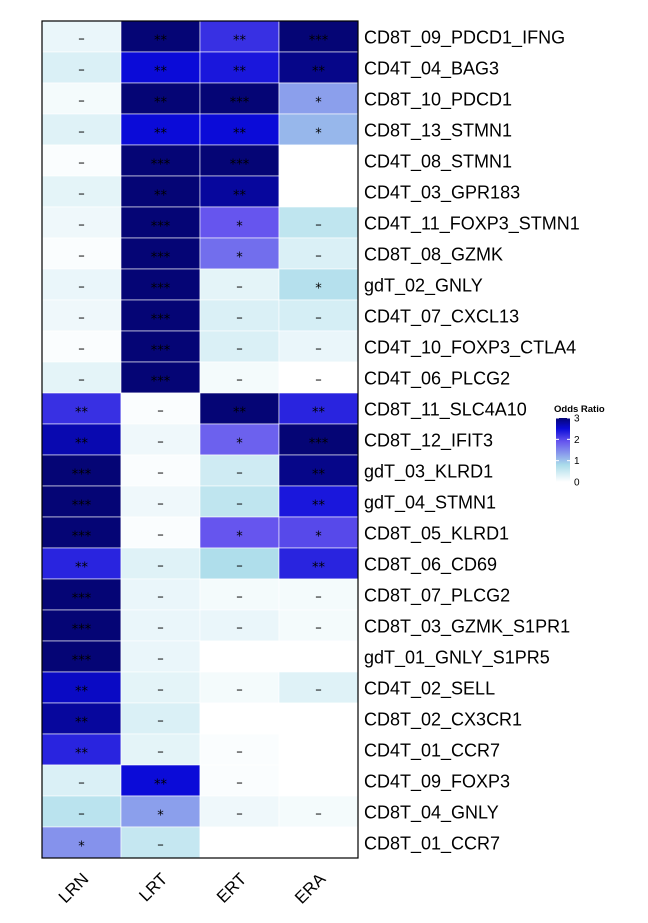  Describe the element at coordinates (437, 379) in the screenshot. I see `row-label: CD4T_06_PLCG2` at that location.